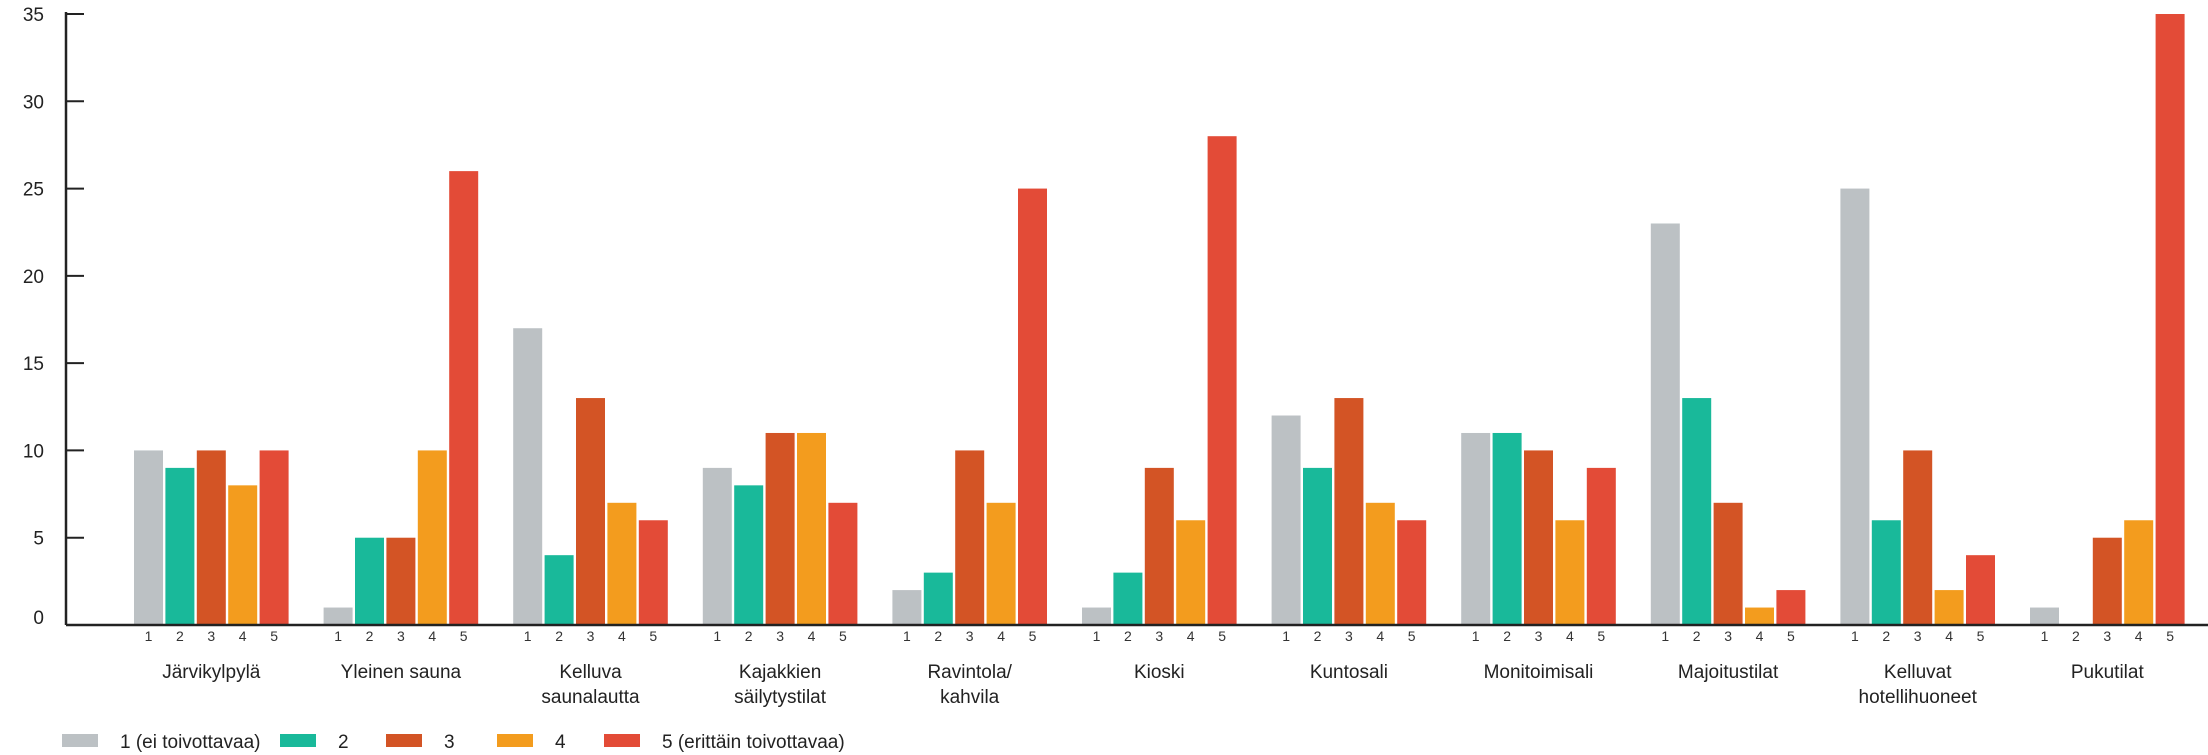  I want to click on category-label: Monitoimisali, so click(1539, 672).